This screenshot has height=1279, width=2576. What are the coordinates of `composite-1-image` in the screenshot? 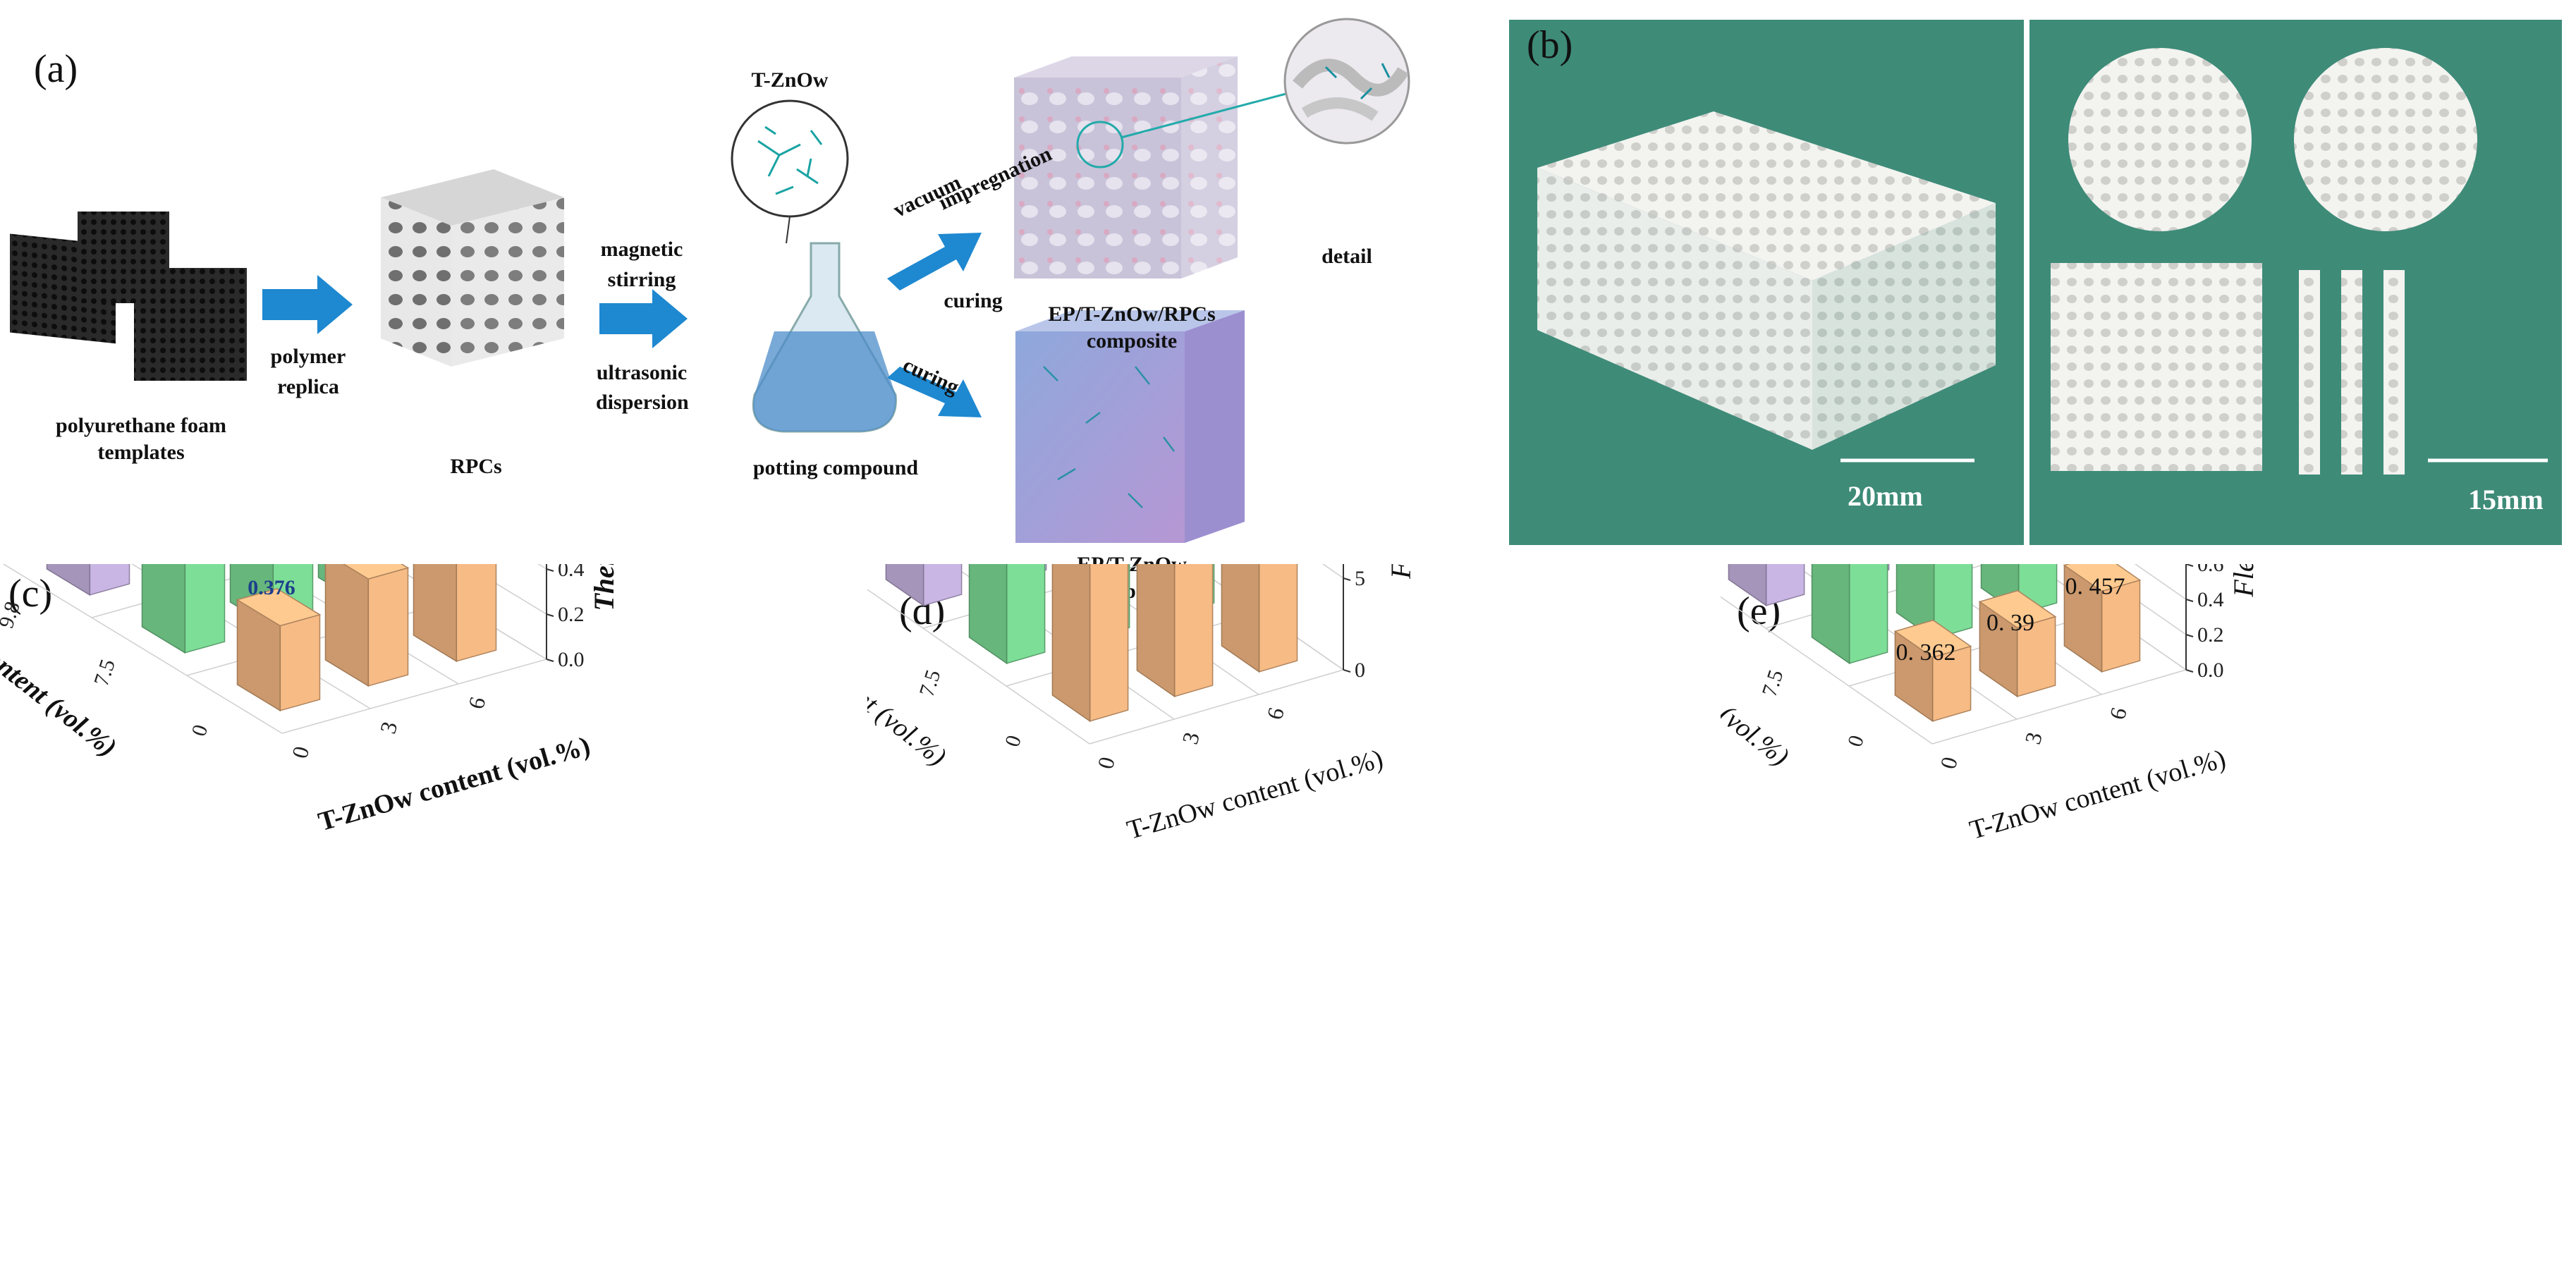 It's located at (1154, 167).